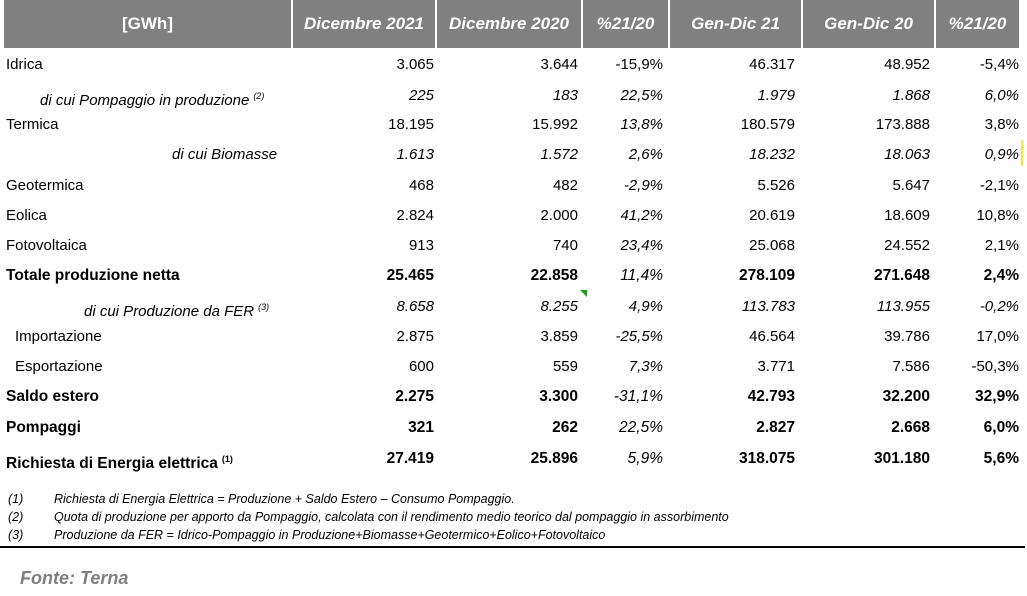 Image resolution: width=1027 pixels, height=596 pixels. I want to click on row-label: Saldo estero, so click(53, 396).